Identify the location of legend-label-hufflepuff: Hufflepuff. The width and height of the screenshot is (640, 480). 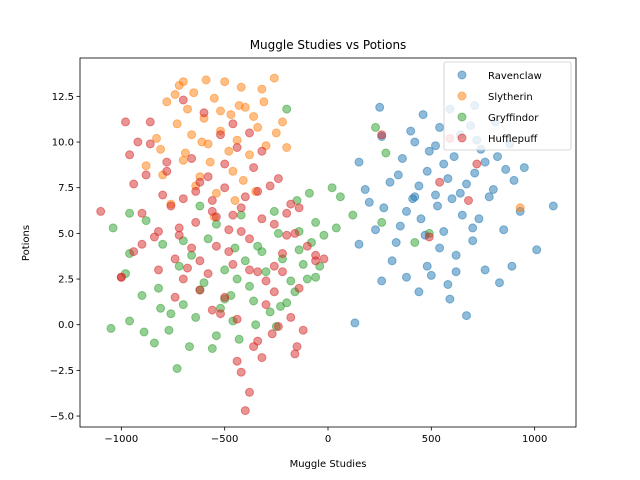
(513, 139).